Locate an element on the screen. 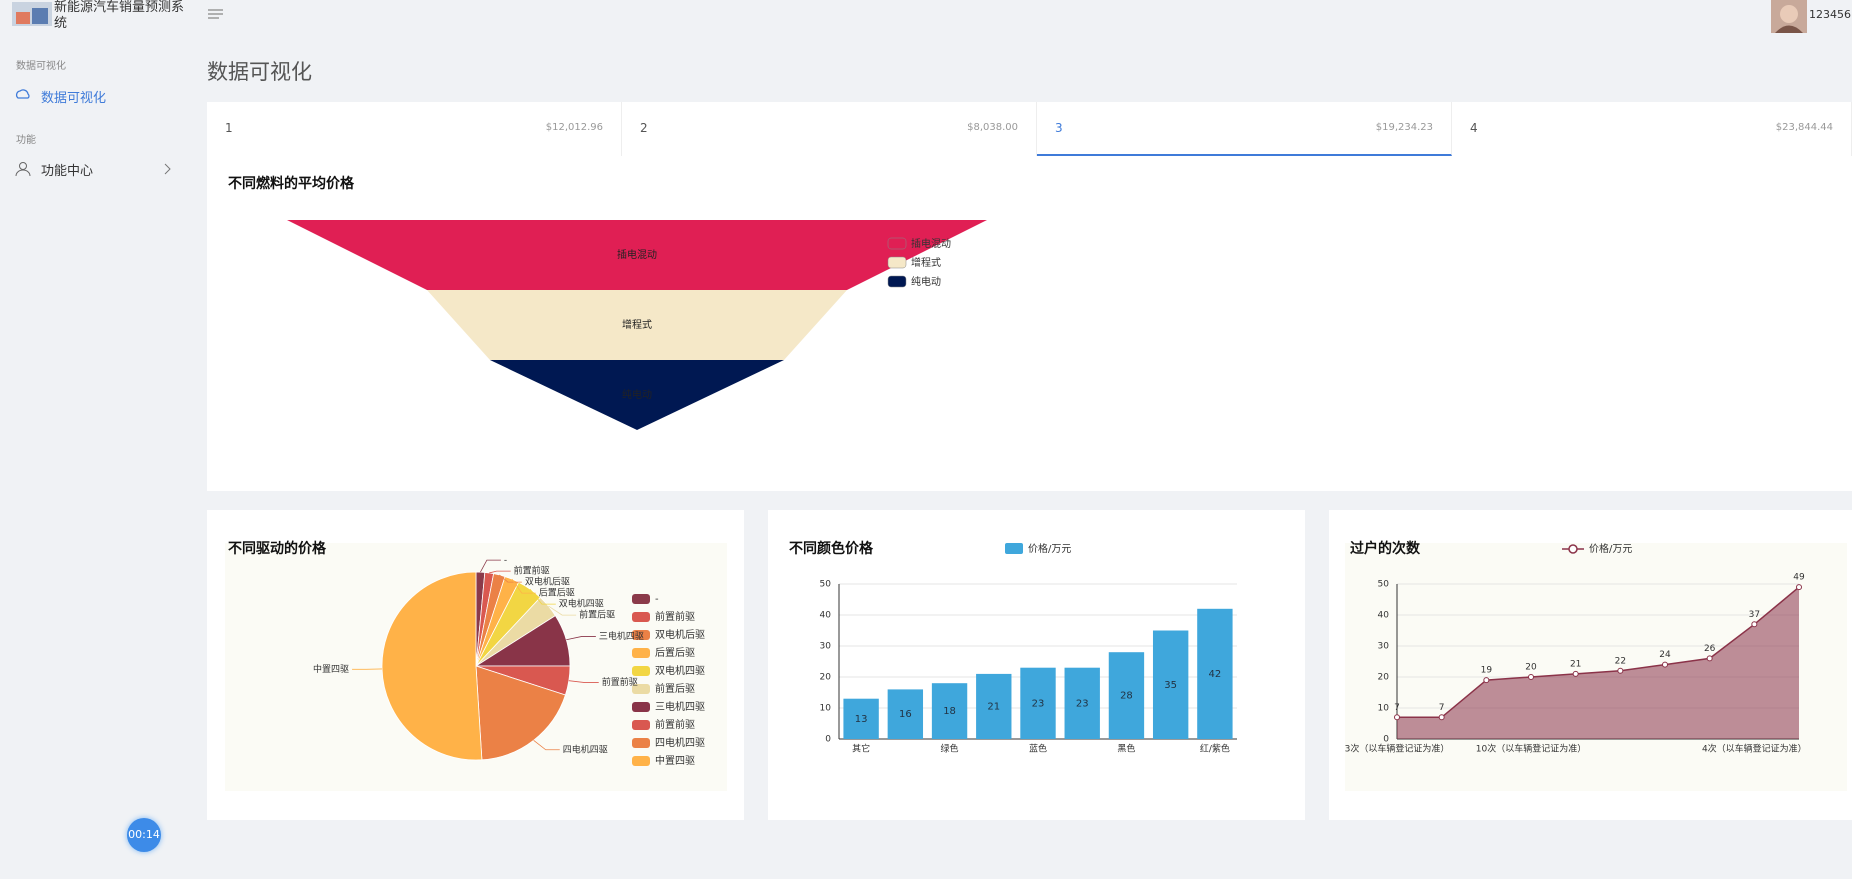  value-label: 19 is located at coordinates (1487, 671).